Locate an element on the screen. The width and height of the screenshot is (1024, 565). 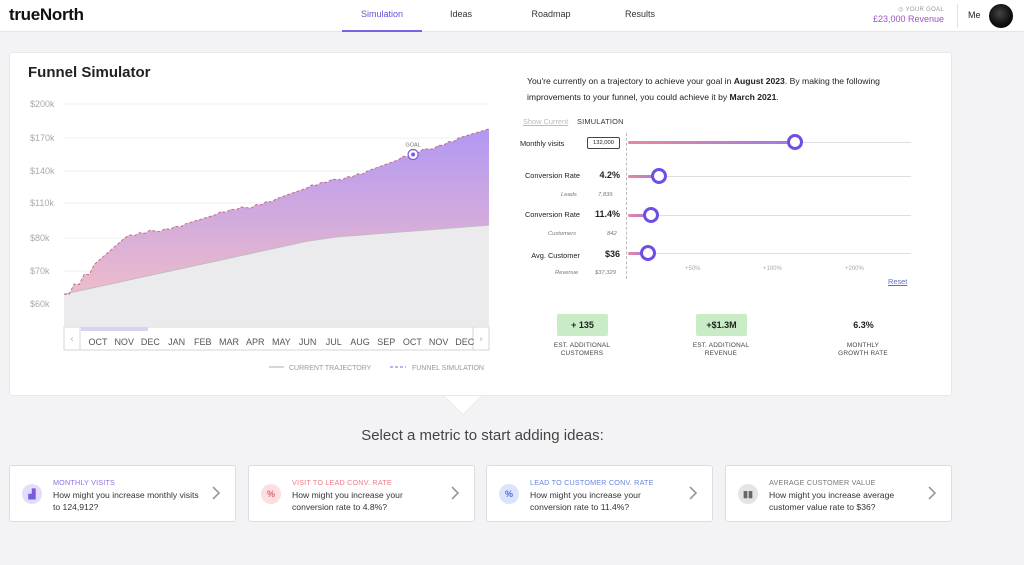
percent-icon: % is located at coordinates (271, 494).